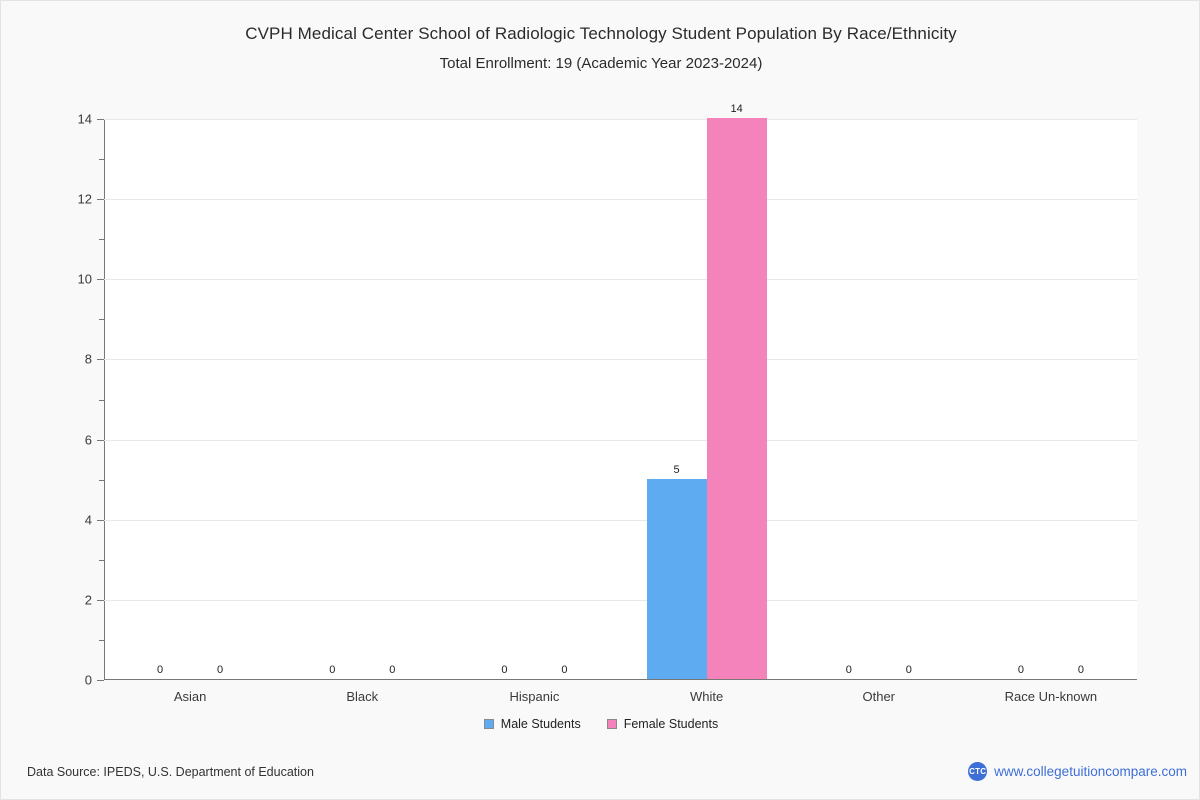 The image size is (1200, 800). I want to click on bar-male-students-white, so click(676, 578).